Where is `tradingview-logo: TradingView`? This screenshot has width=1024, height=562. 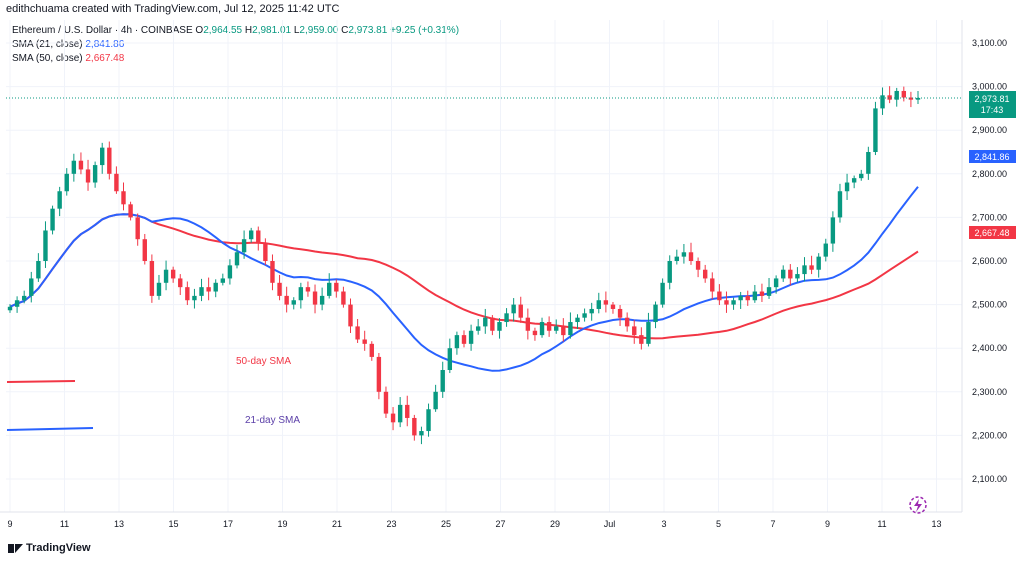 tradingview-logo: TradingView is located at coordinates (49, 548).